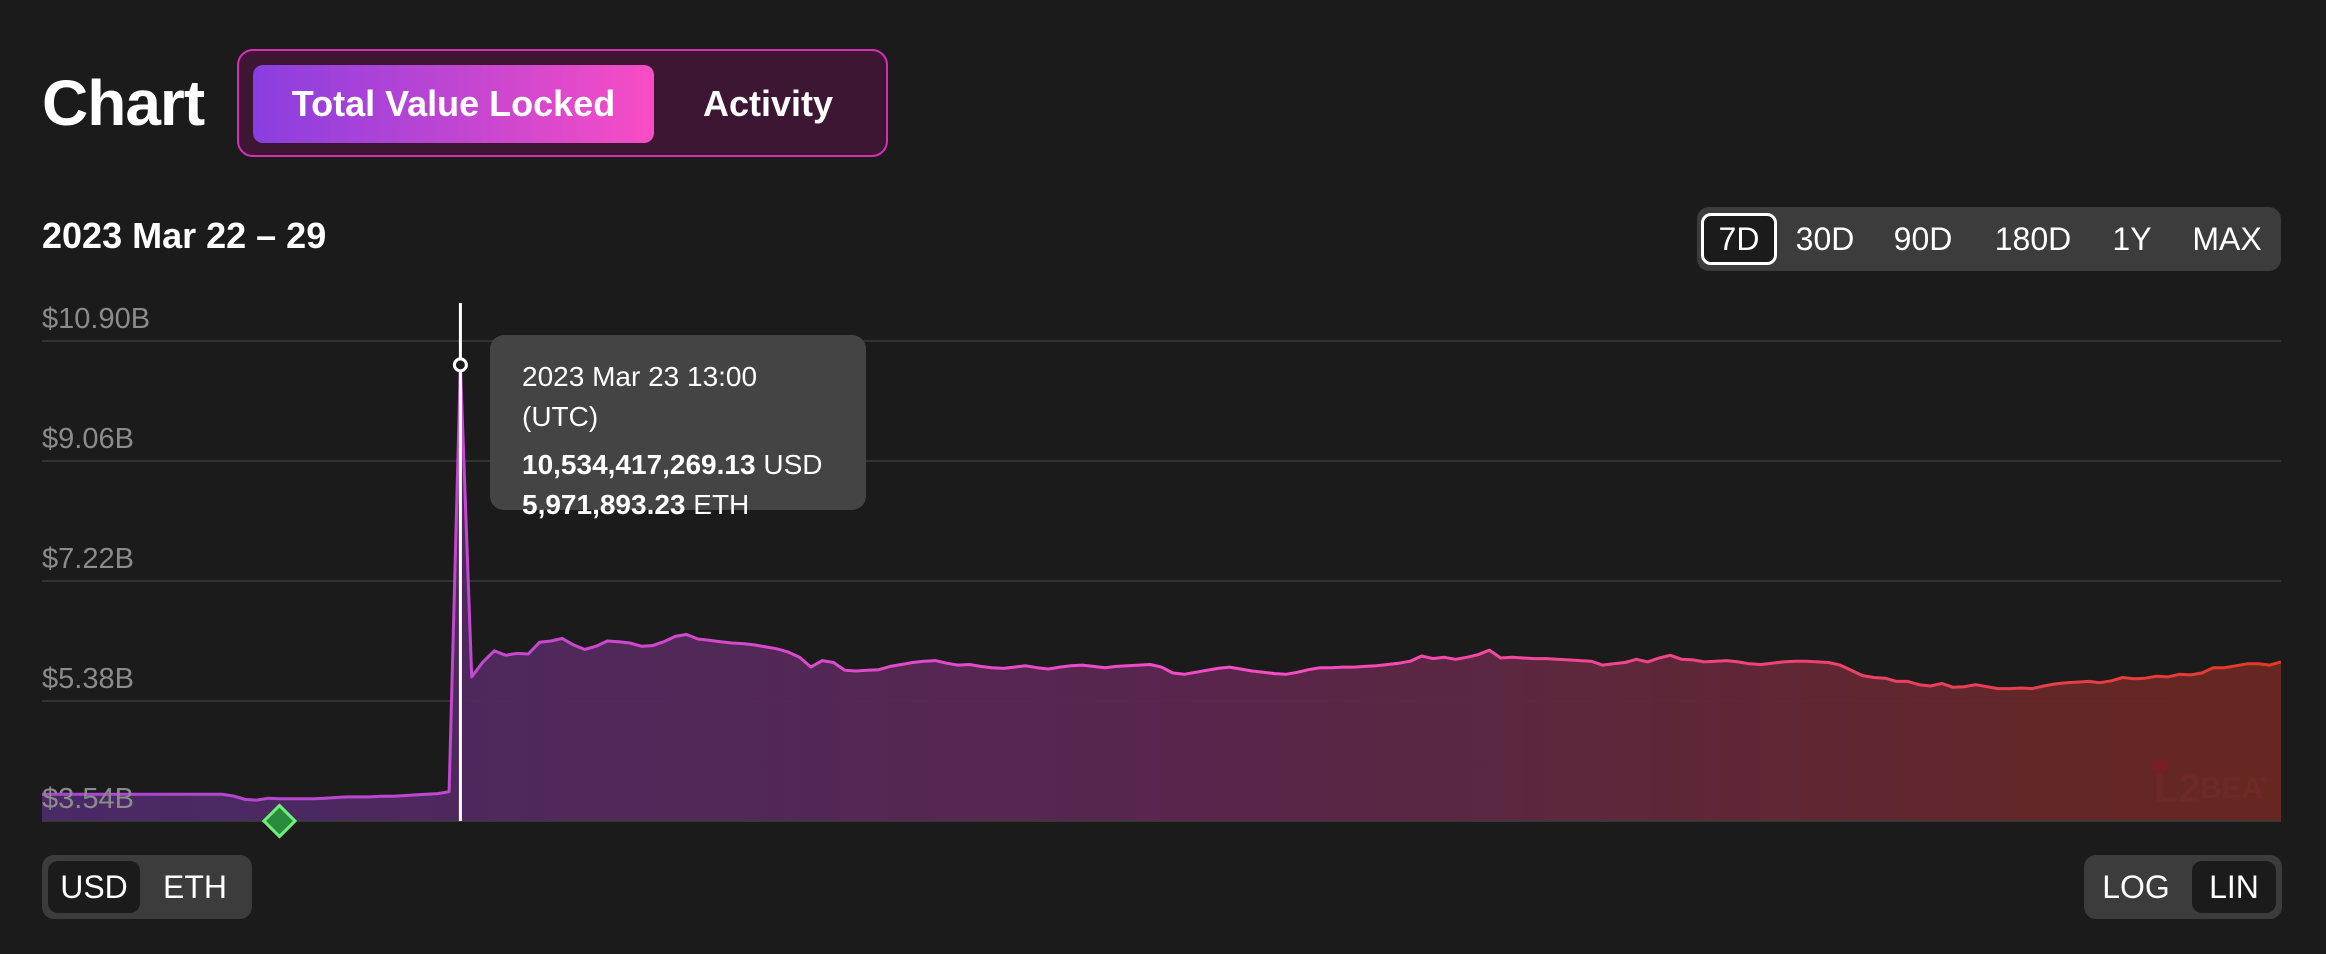 This screenshot has width=2326, height=954. What do you see at coordinates (2183, 887) in the screenshot?
I see `scale-toggle: LOG LIN` at bounding box center [2183, 887].